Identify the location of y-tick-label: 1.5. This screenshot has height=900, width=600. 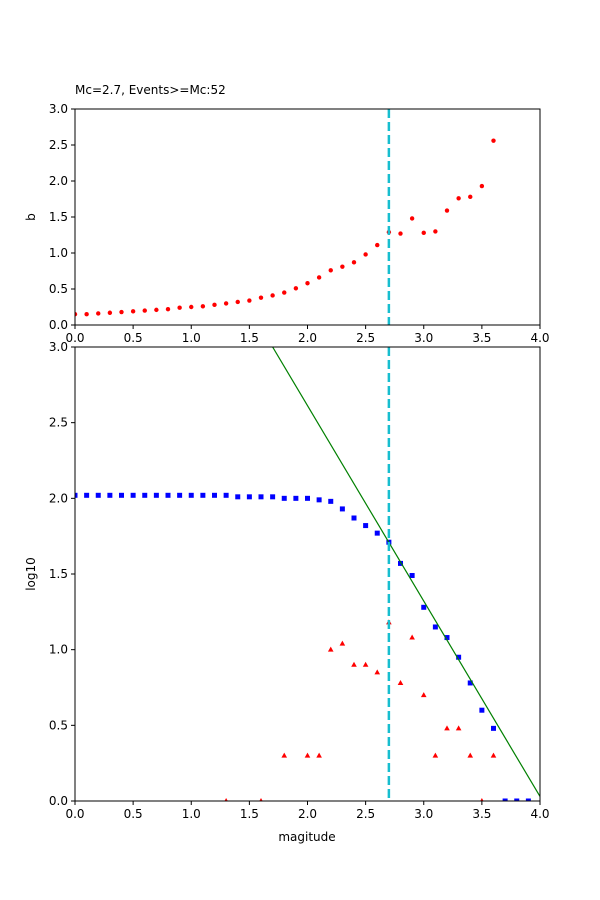
(58, 217).